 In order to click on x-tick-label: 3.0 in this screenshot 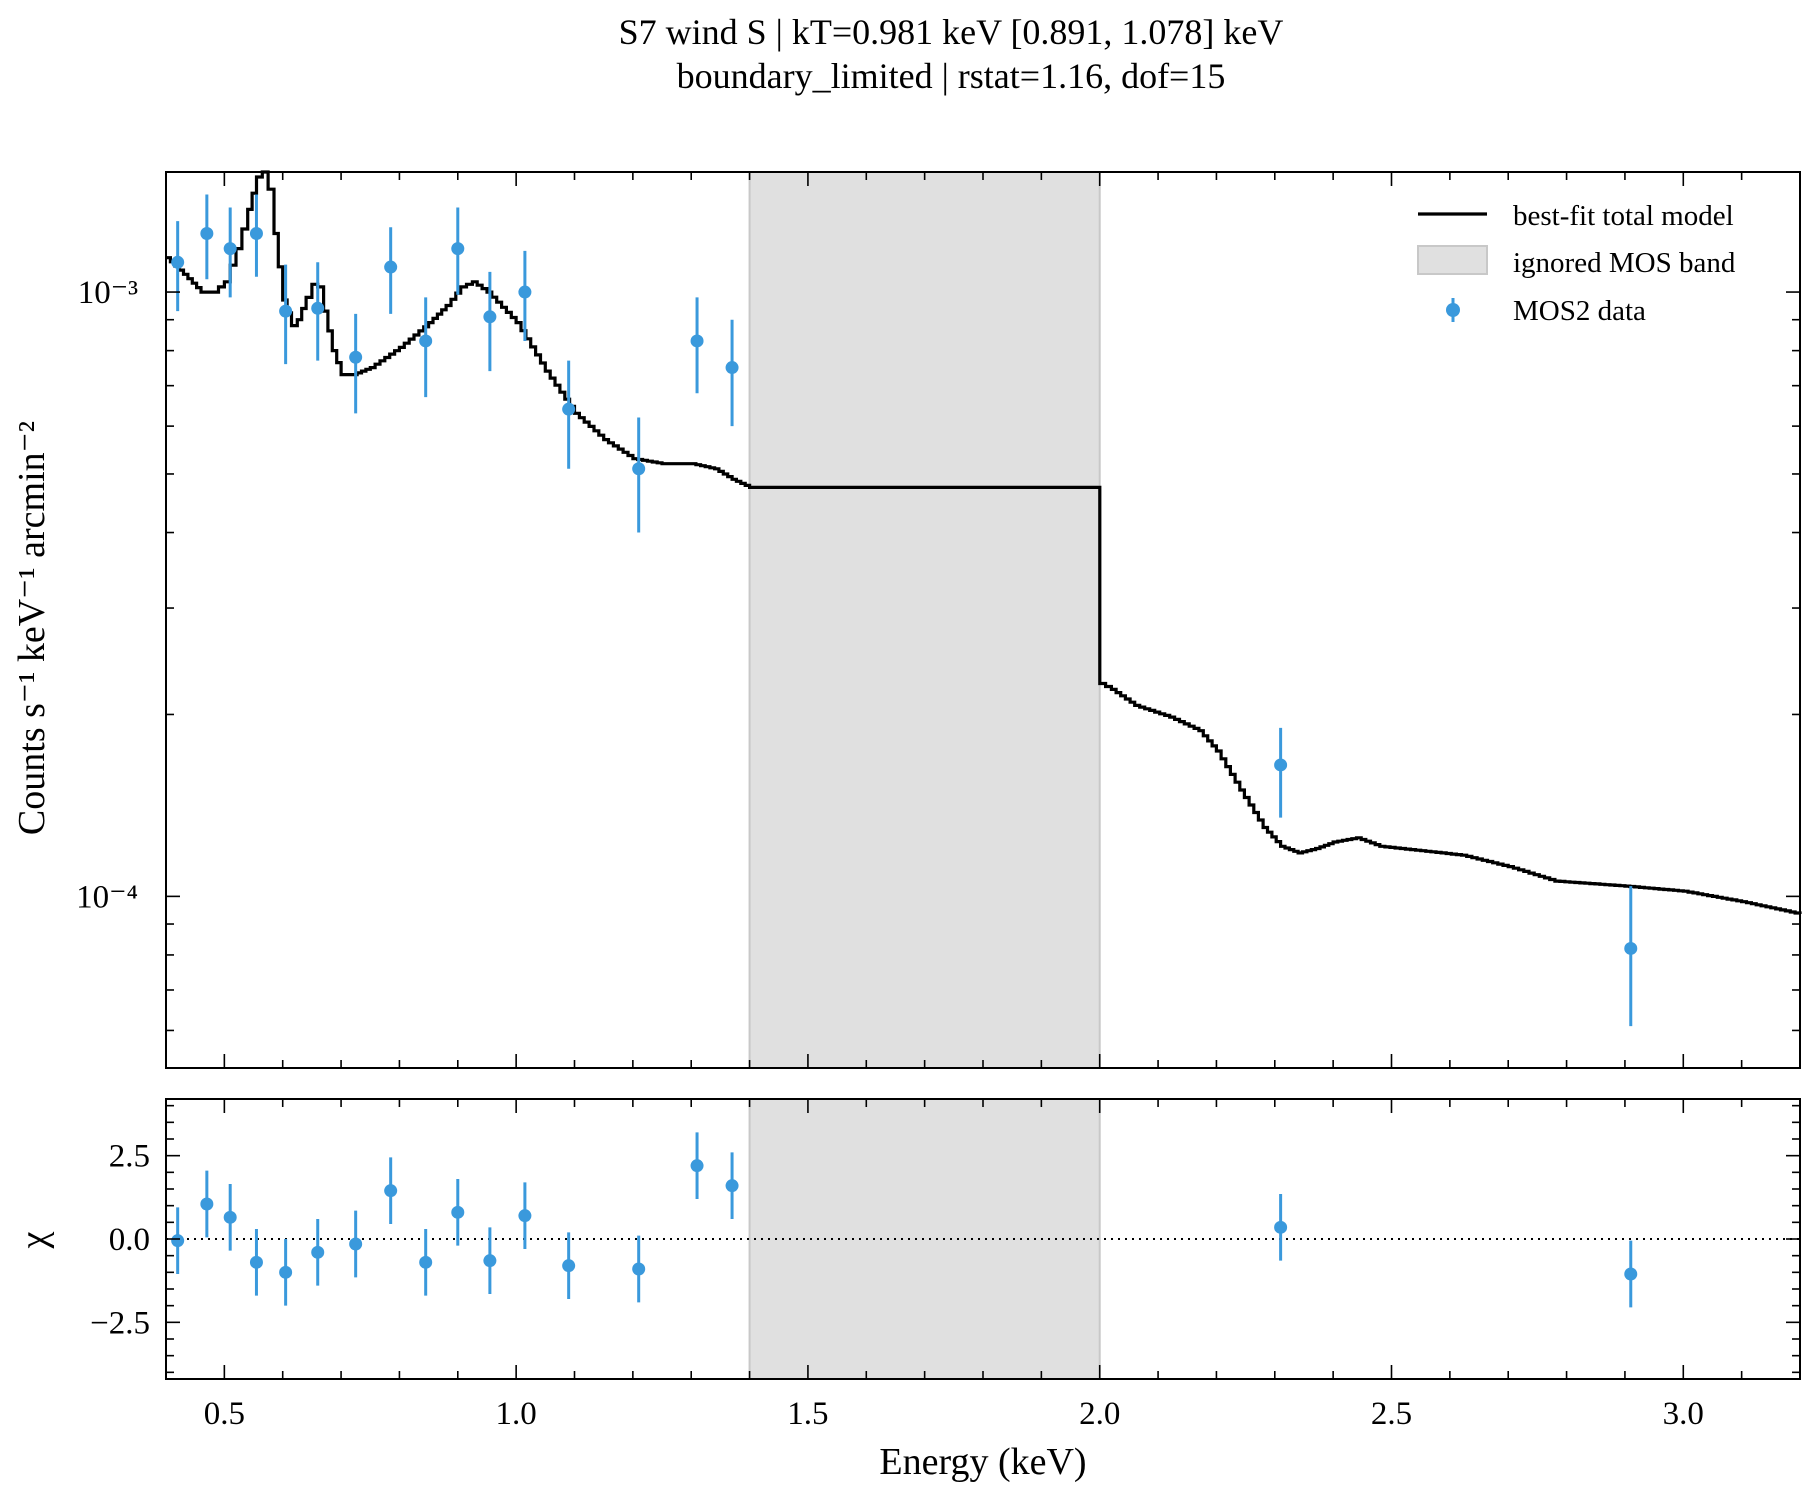, I will do `click(1683, 1414)`.